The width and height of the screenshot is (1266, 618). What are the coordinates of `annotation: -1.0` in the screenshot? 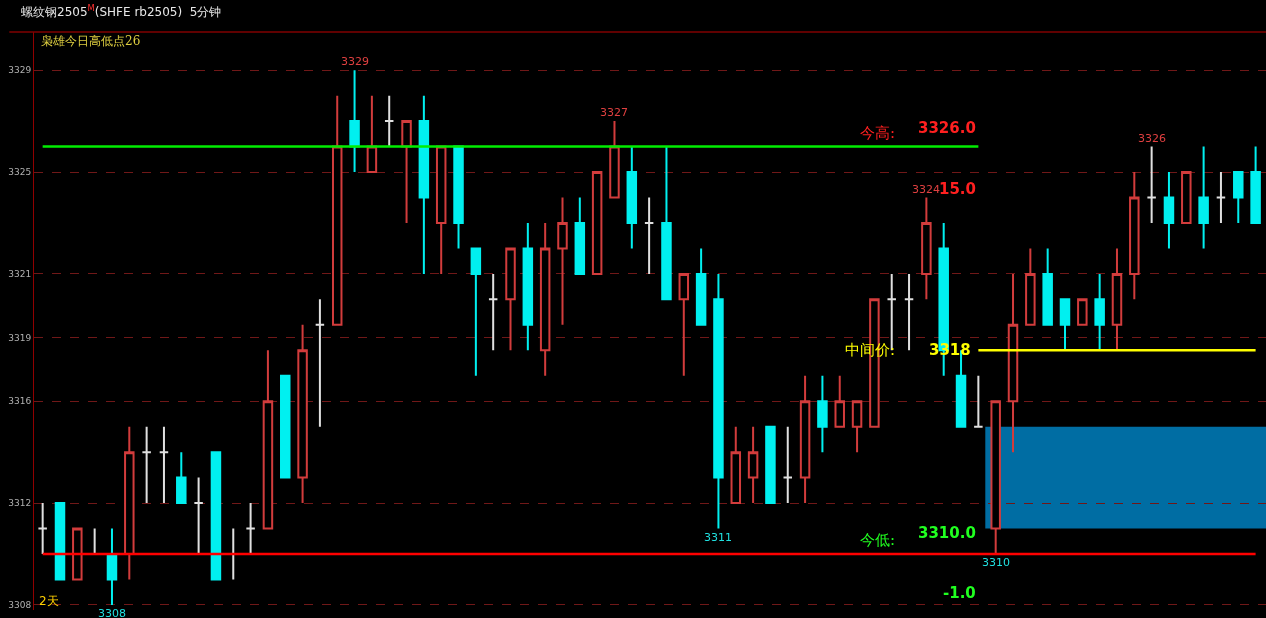 It's located at (959, 593).